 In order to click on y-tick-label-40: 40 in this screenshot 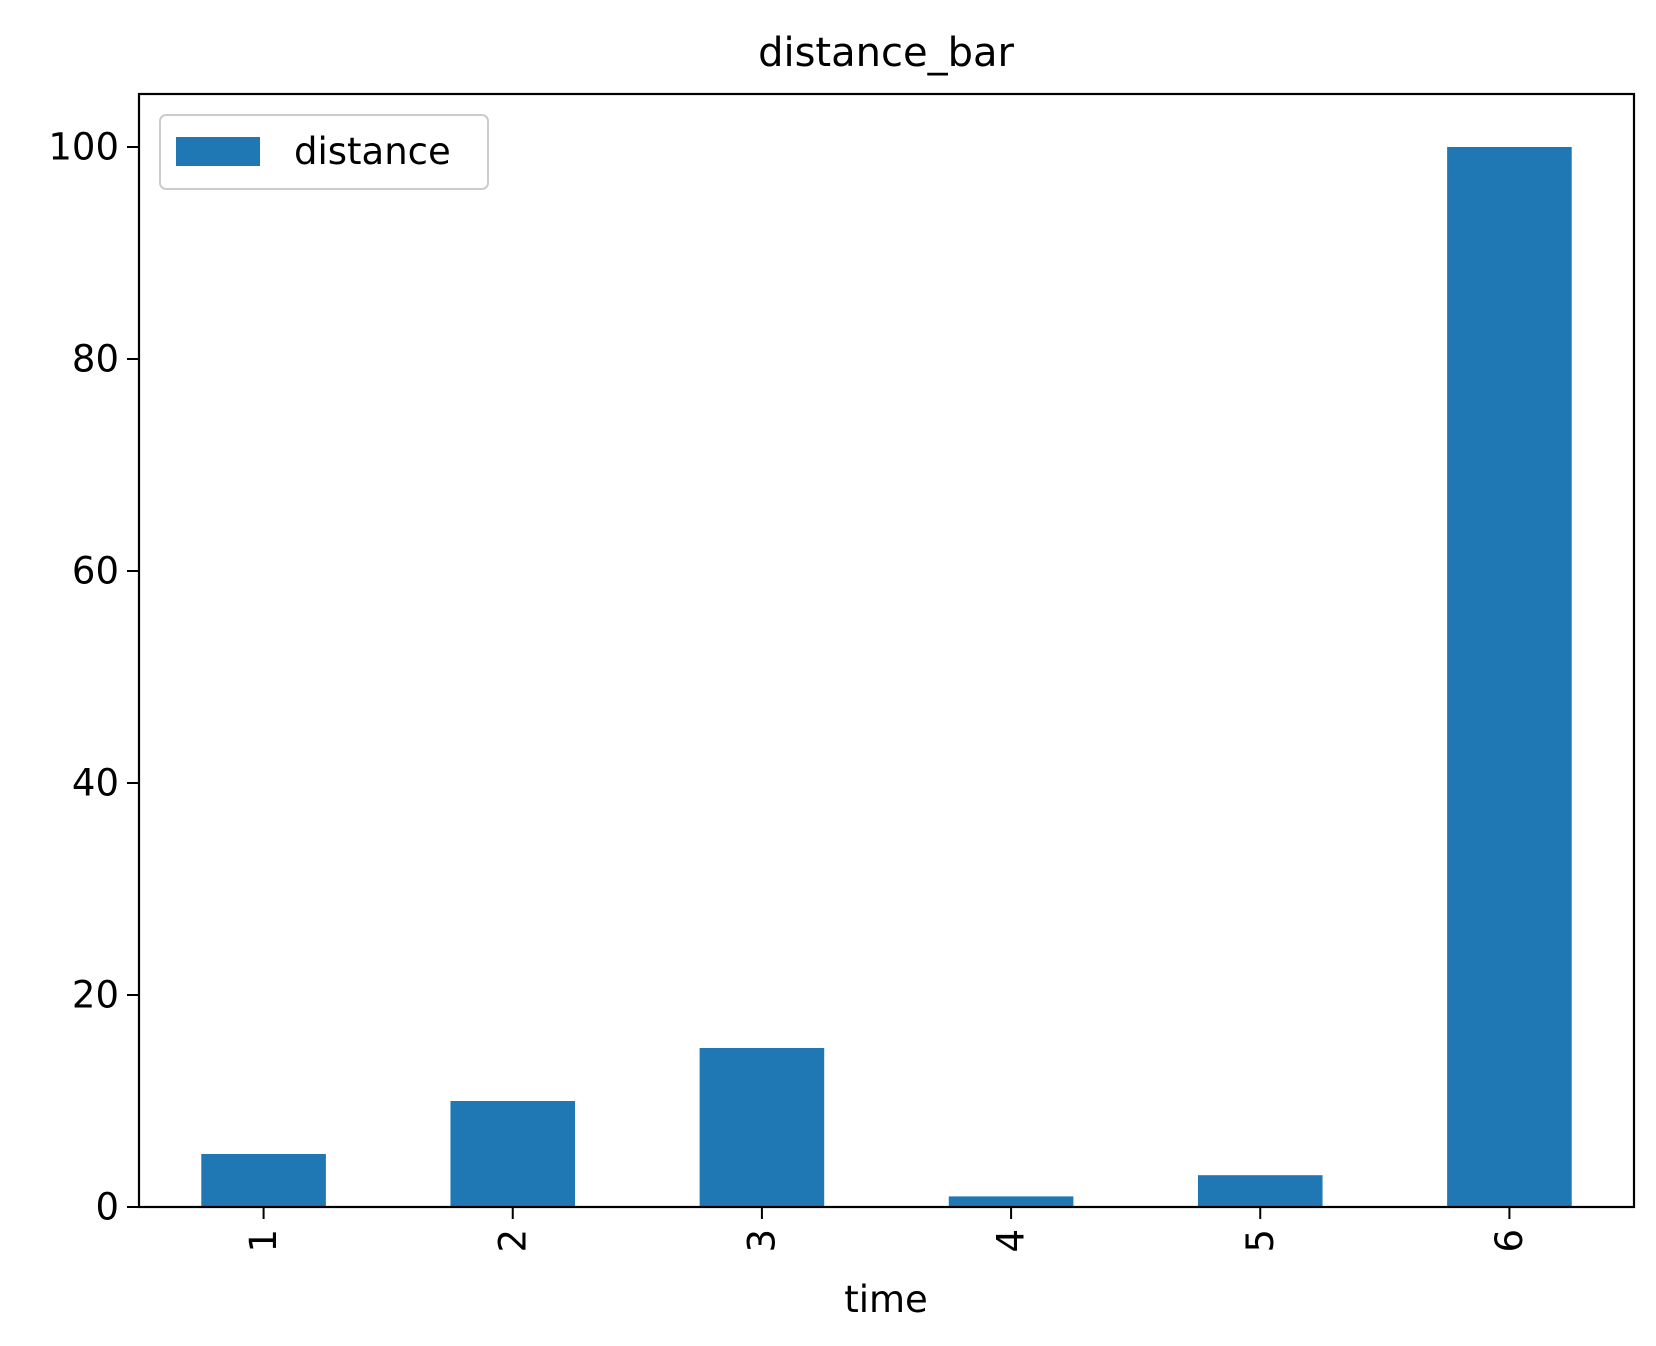, I will do `click(95, 783)`.